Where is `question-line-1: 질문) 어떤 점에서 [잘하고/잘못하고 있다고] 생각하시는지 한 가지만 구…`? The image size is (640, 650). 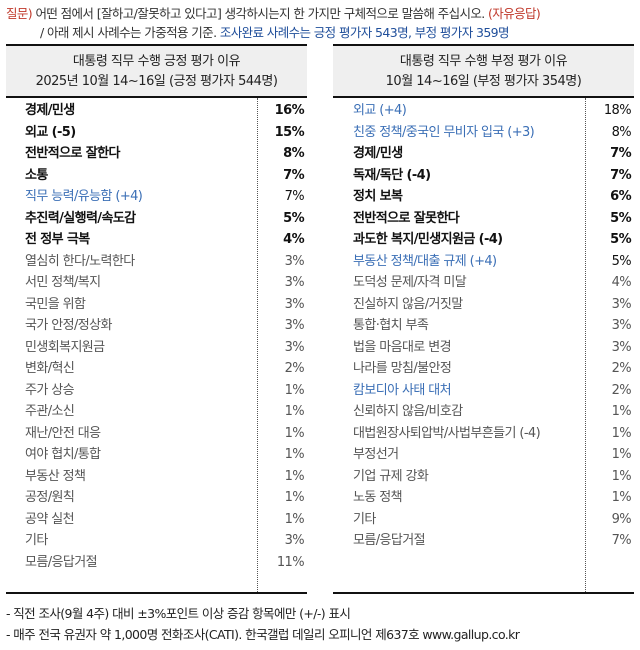 question-line-1: 질문) 어떤 점에서 [잘하고/잘못하고 있다고] 생각하시는지 한 가지만 구… is located at coordinates (322, 13).